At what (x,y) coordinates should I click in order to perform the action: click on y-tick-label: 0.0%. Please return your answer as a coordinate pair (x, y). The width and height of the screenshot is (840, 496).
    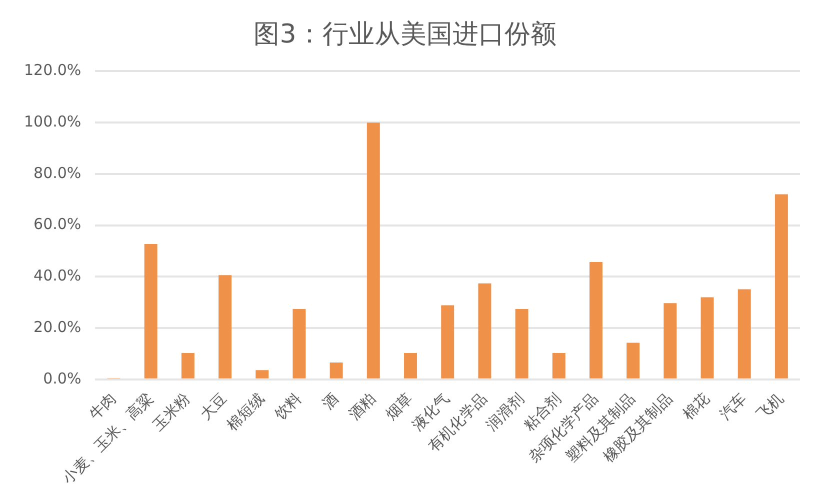
    Looking at the image, I should click on (62, 378).